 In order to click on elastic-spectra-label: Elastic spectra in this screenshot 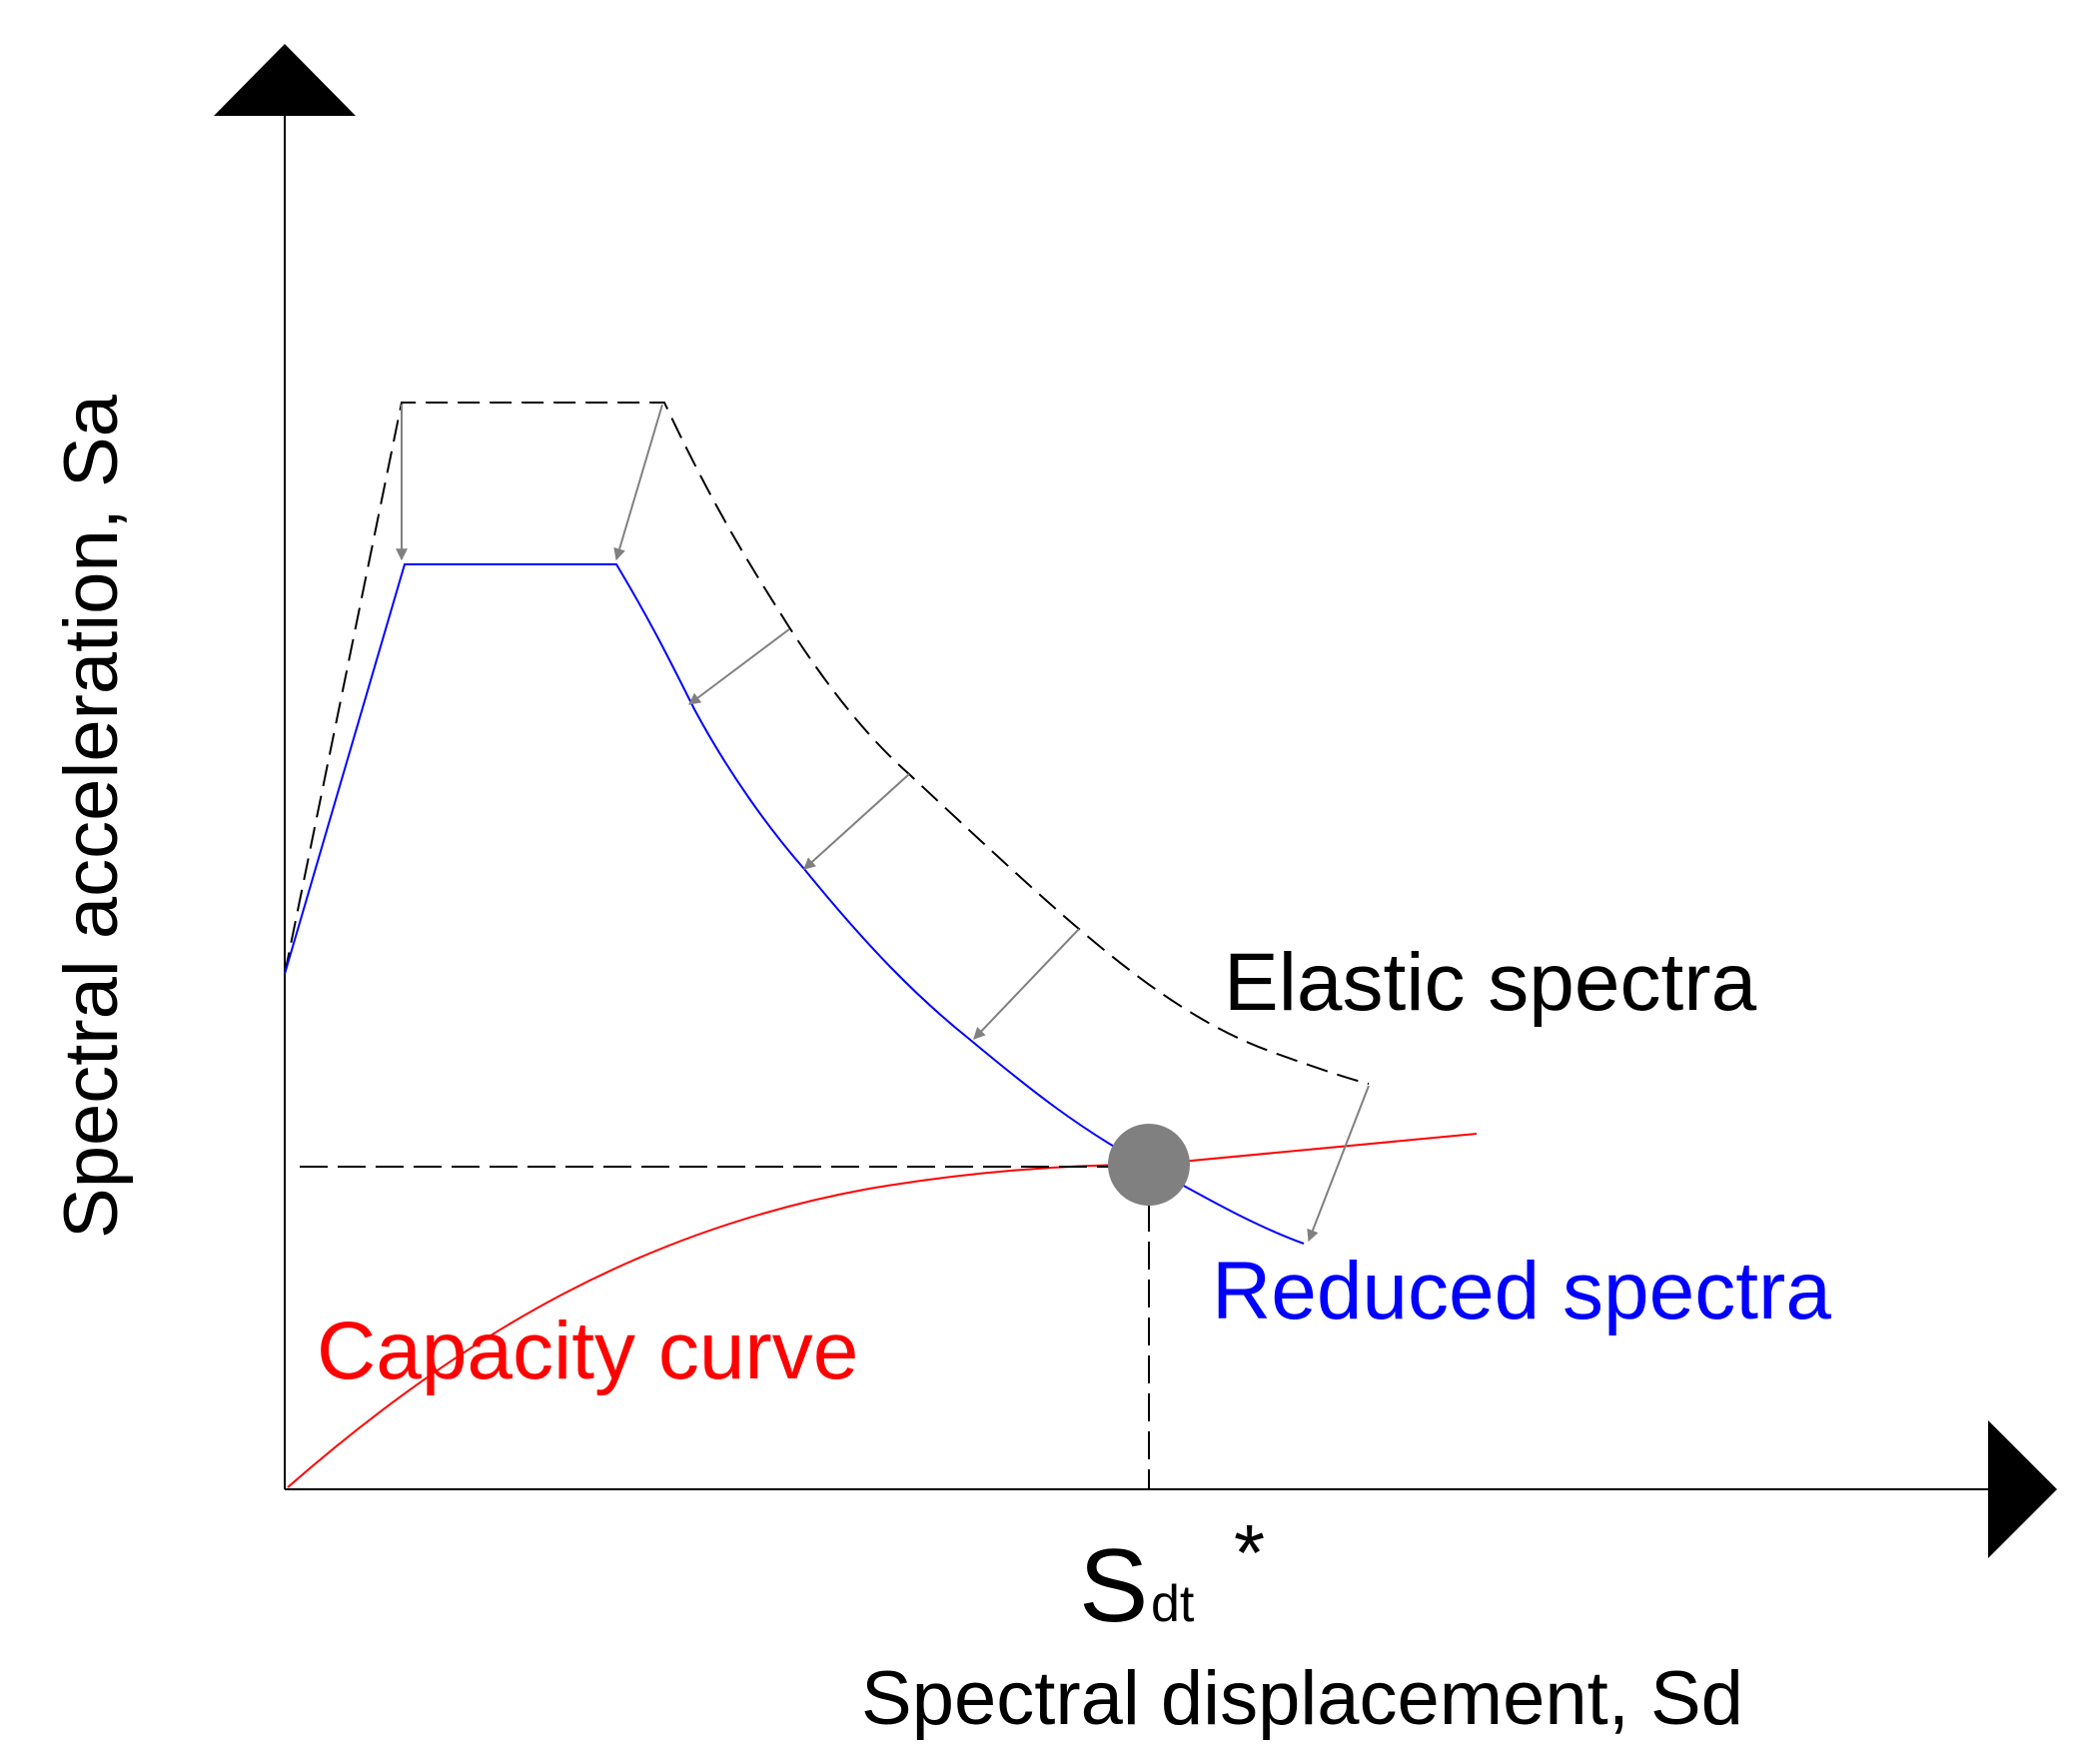, I will do `click(1490, 982)`.